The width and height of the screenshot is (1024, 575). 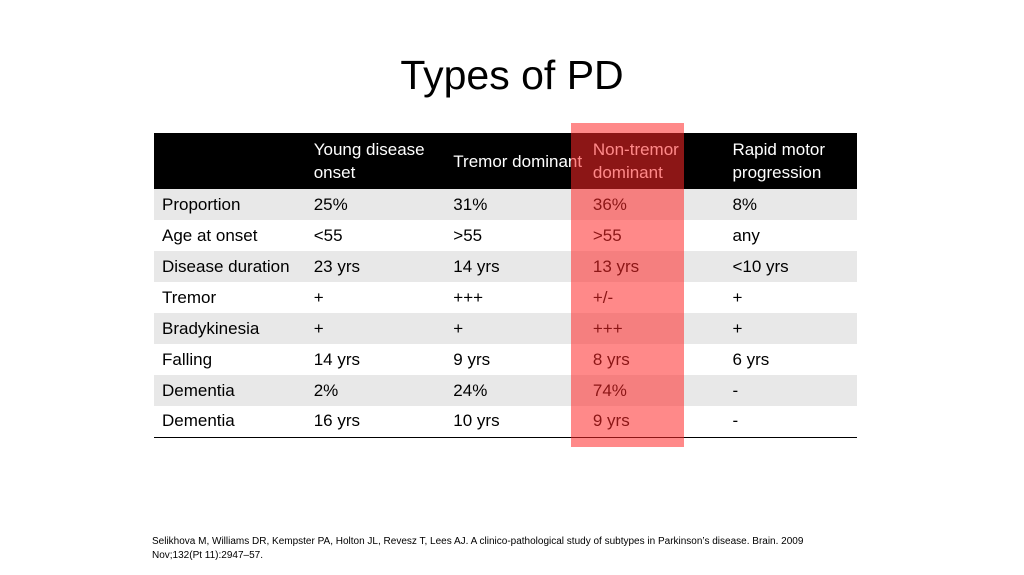 I want to click on row-label: Proportion, so click(x=201, y=204).